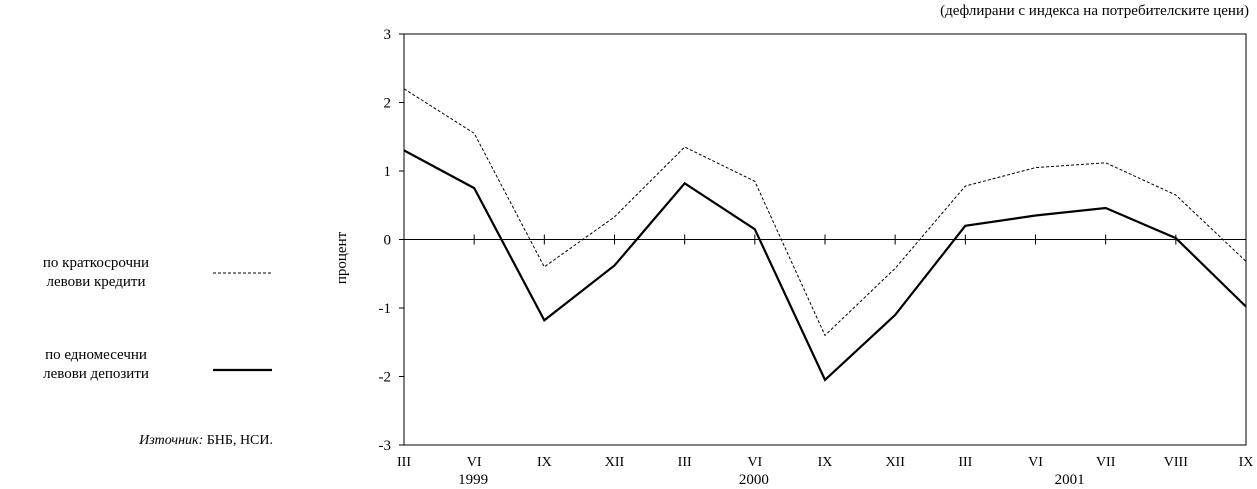 This screenshot has height=489, width=1257. Describe the element at coordinates (473, 480) in the screenshot. I see `year-label: 1999` at that location.